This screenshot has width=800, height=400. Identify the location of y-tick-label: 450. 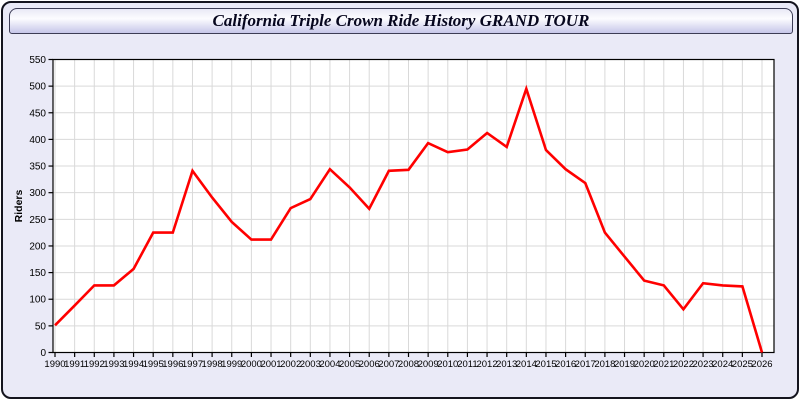
(37, 113).